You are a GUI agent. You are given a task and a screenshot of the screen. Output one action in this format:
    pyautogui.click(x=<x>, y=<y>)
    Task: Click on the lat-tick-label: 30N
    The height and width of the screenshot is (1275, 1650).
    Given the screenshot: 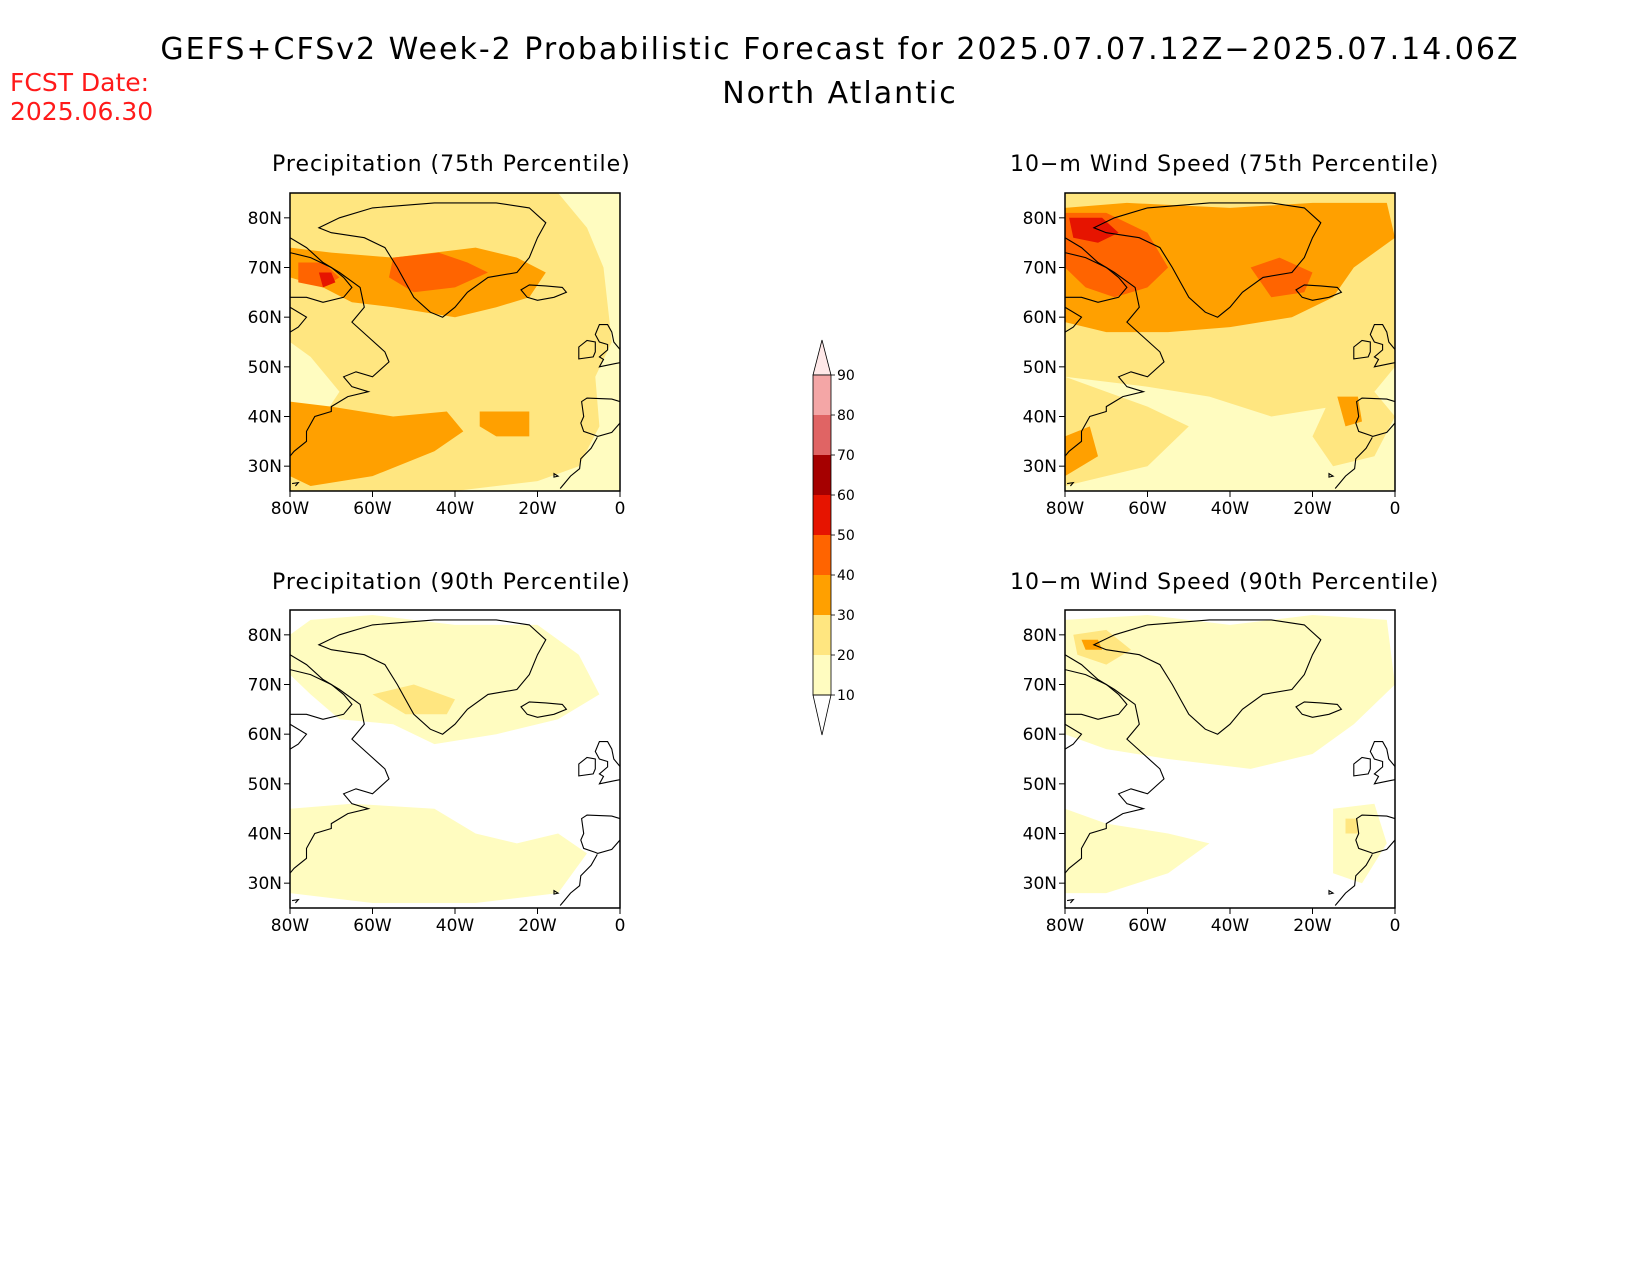 What is the action you would take?
    pyautogui.click(x=265, y=884)
    